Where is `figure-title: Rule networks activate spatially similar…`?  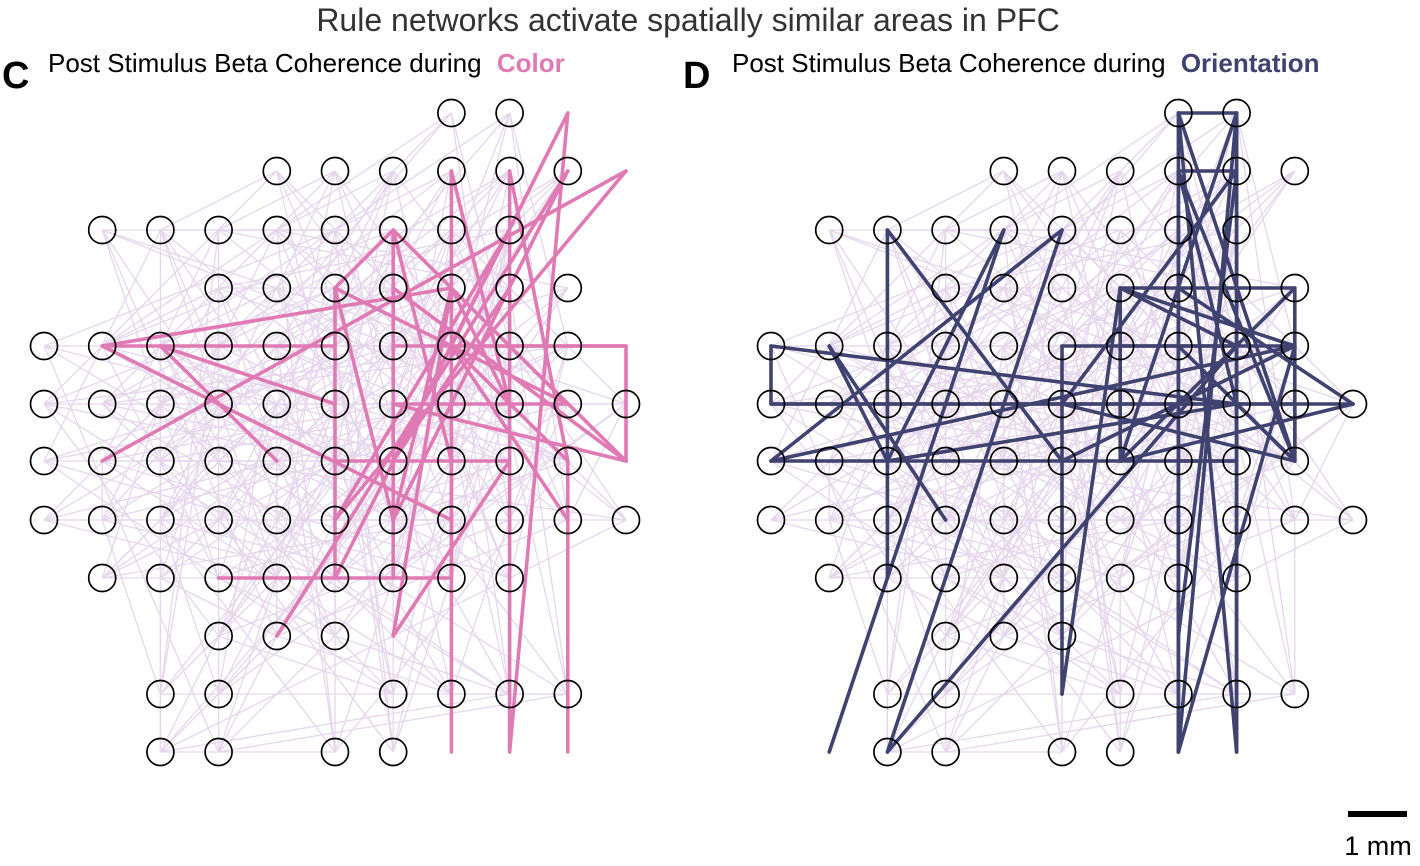 figure-title: Rule networks activate spatially similar… is located at coordinates (687, 20).